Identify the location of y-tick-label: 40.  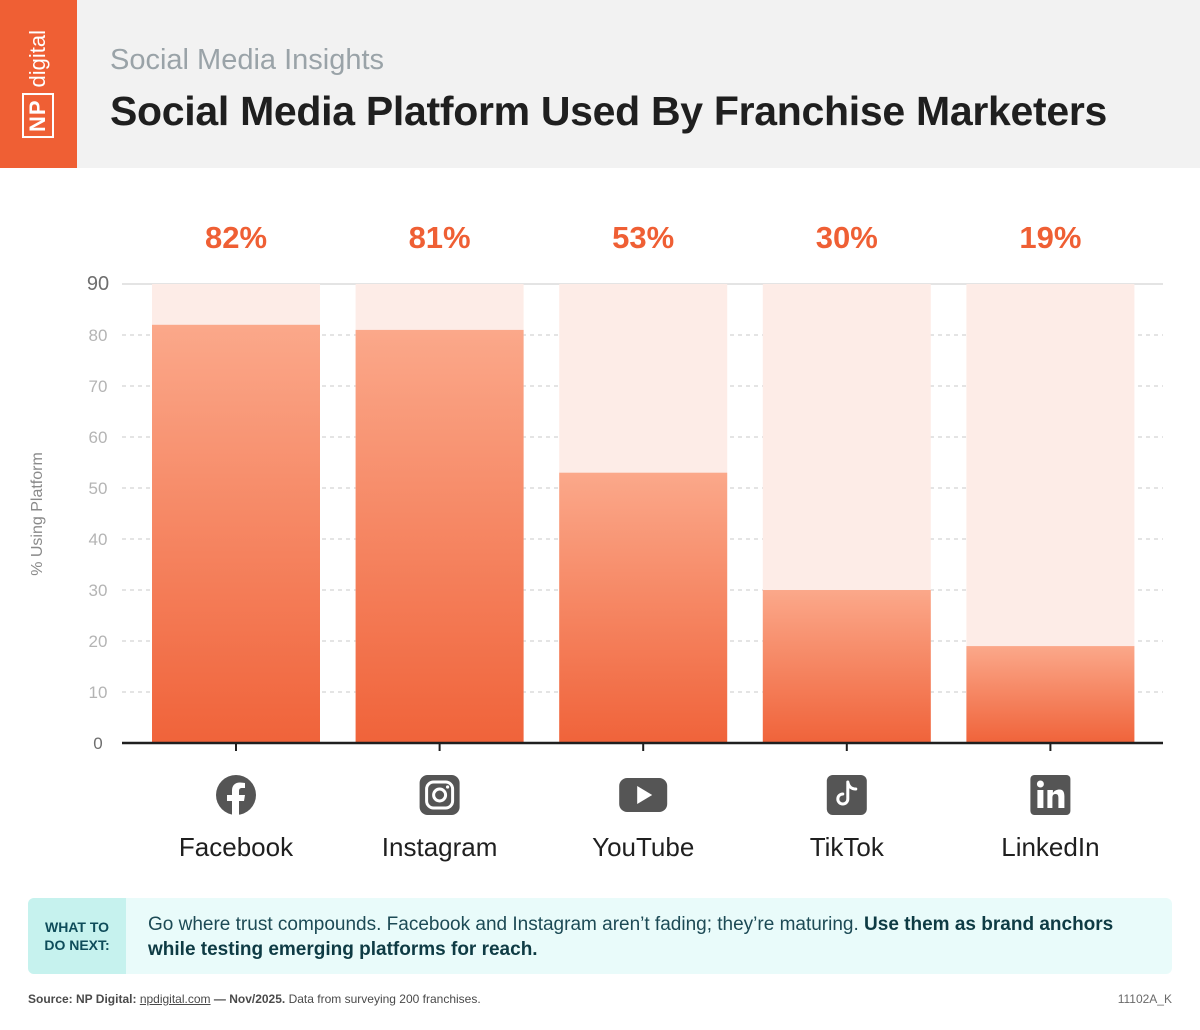
(98, 539).